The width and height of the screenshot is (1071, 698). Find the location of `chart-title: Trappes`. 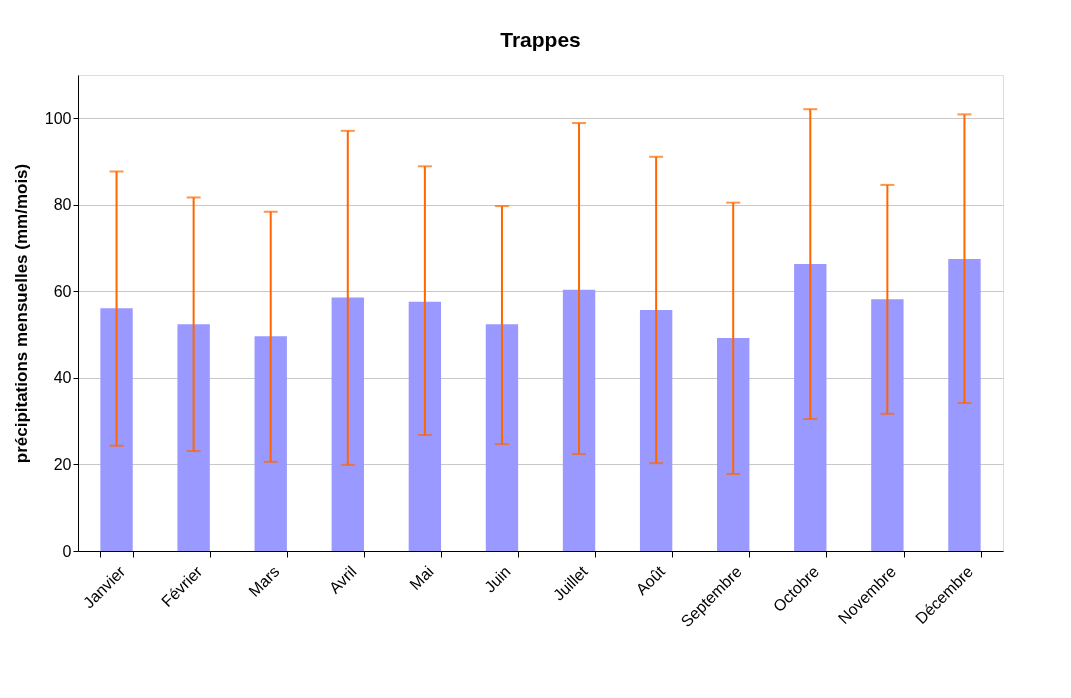

chart-title: Trappes is located at coordinates (540, 39).